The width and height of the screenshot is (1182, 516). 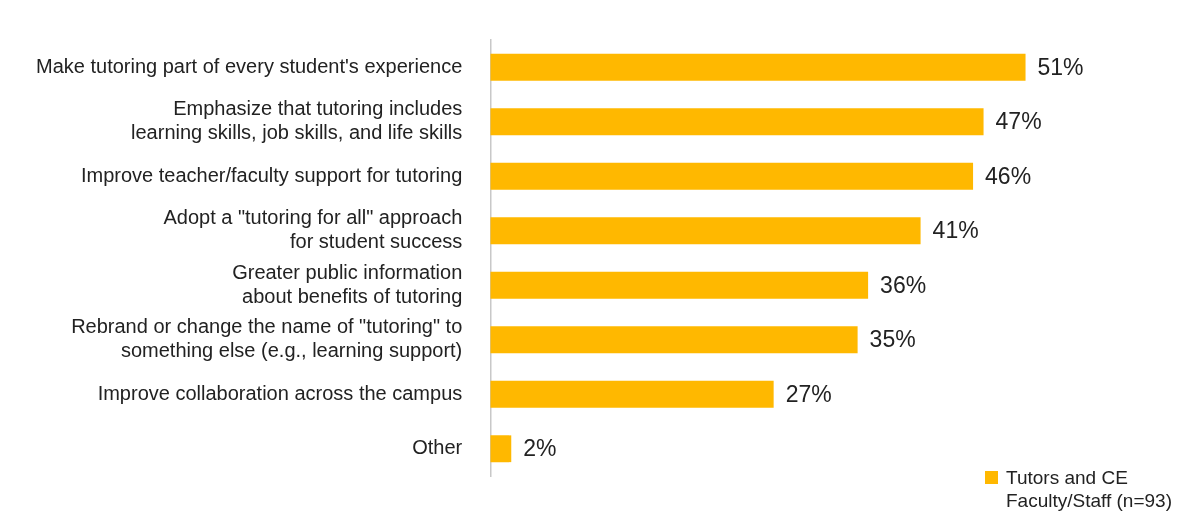 What do you see at coordinates (808, 393) in the screenshot?
I see `data-label: 27%` at bounding box center [808, 393].